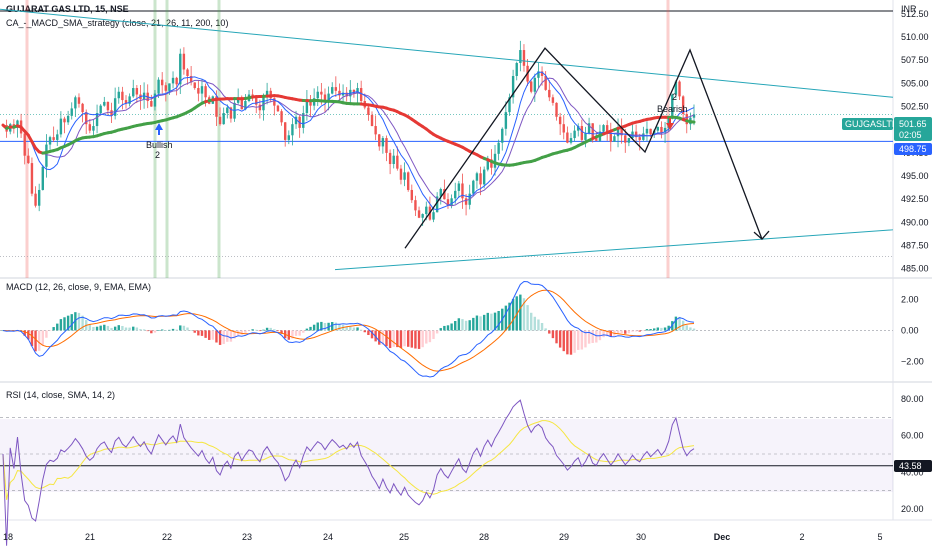 The image size is (932, 550). Describe the element at coordinates (910, 299) in the screenshot. I see `macd-tick-label: 2.00` at that location.